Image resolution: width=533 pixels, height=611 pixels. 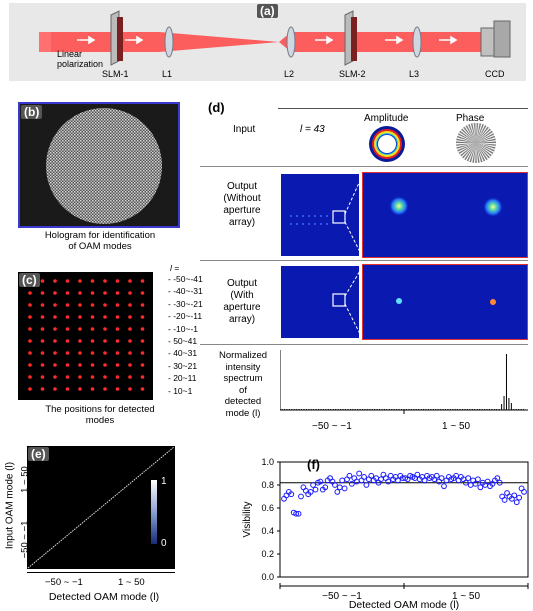 I want to click on panel-d-divider, so click(x=364, y=344).